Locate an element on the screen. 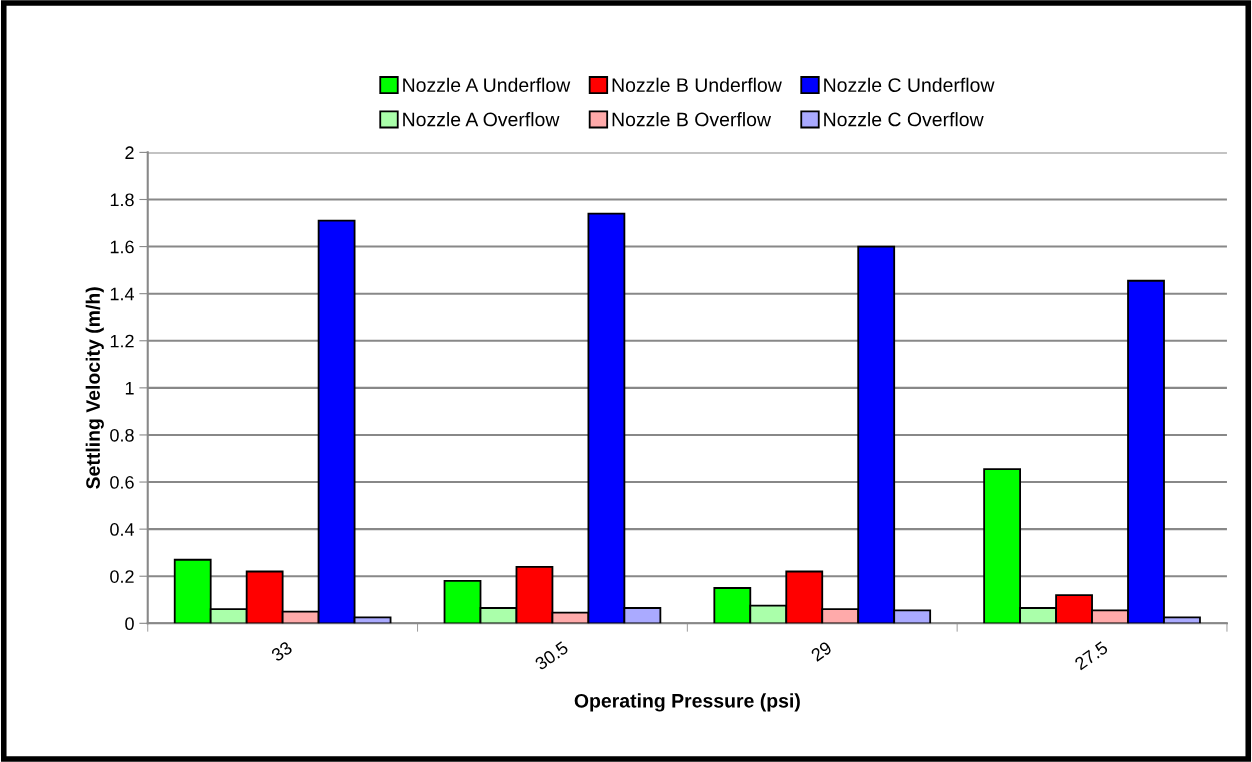  legend-label: Nozzle C Underflow is located at coordinates (909, 84).